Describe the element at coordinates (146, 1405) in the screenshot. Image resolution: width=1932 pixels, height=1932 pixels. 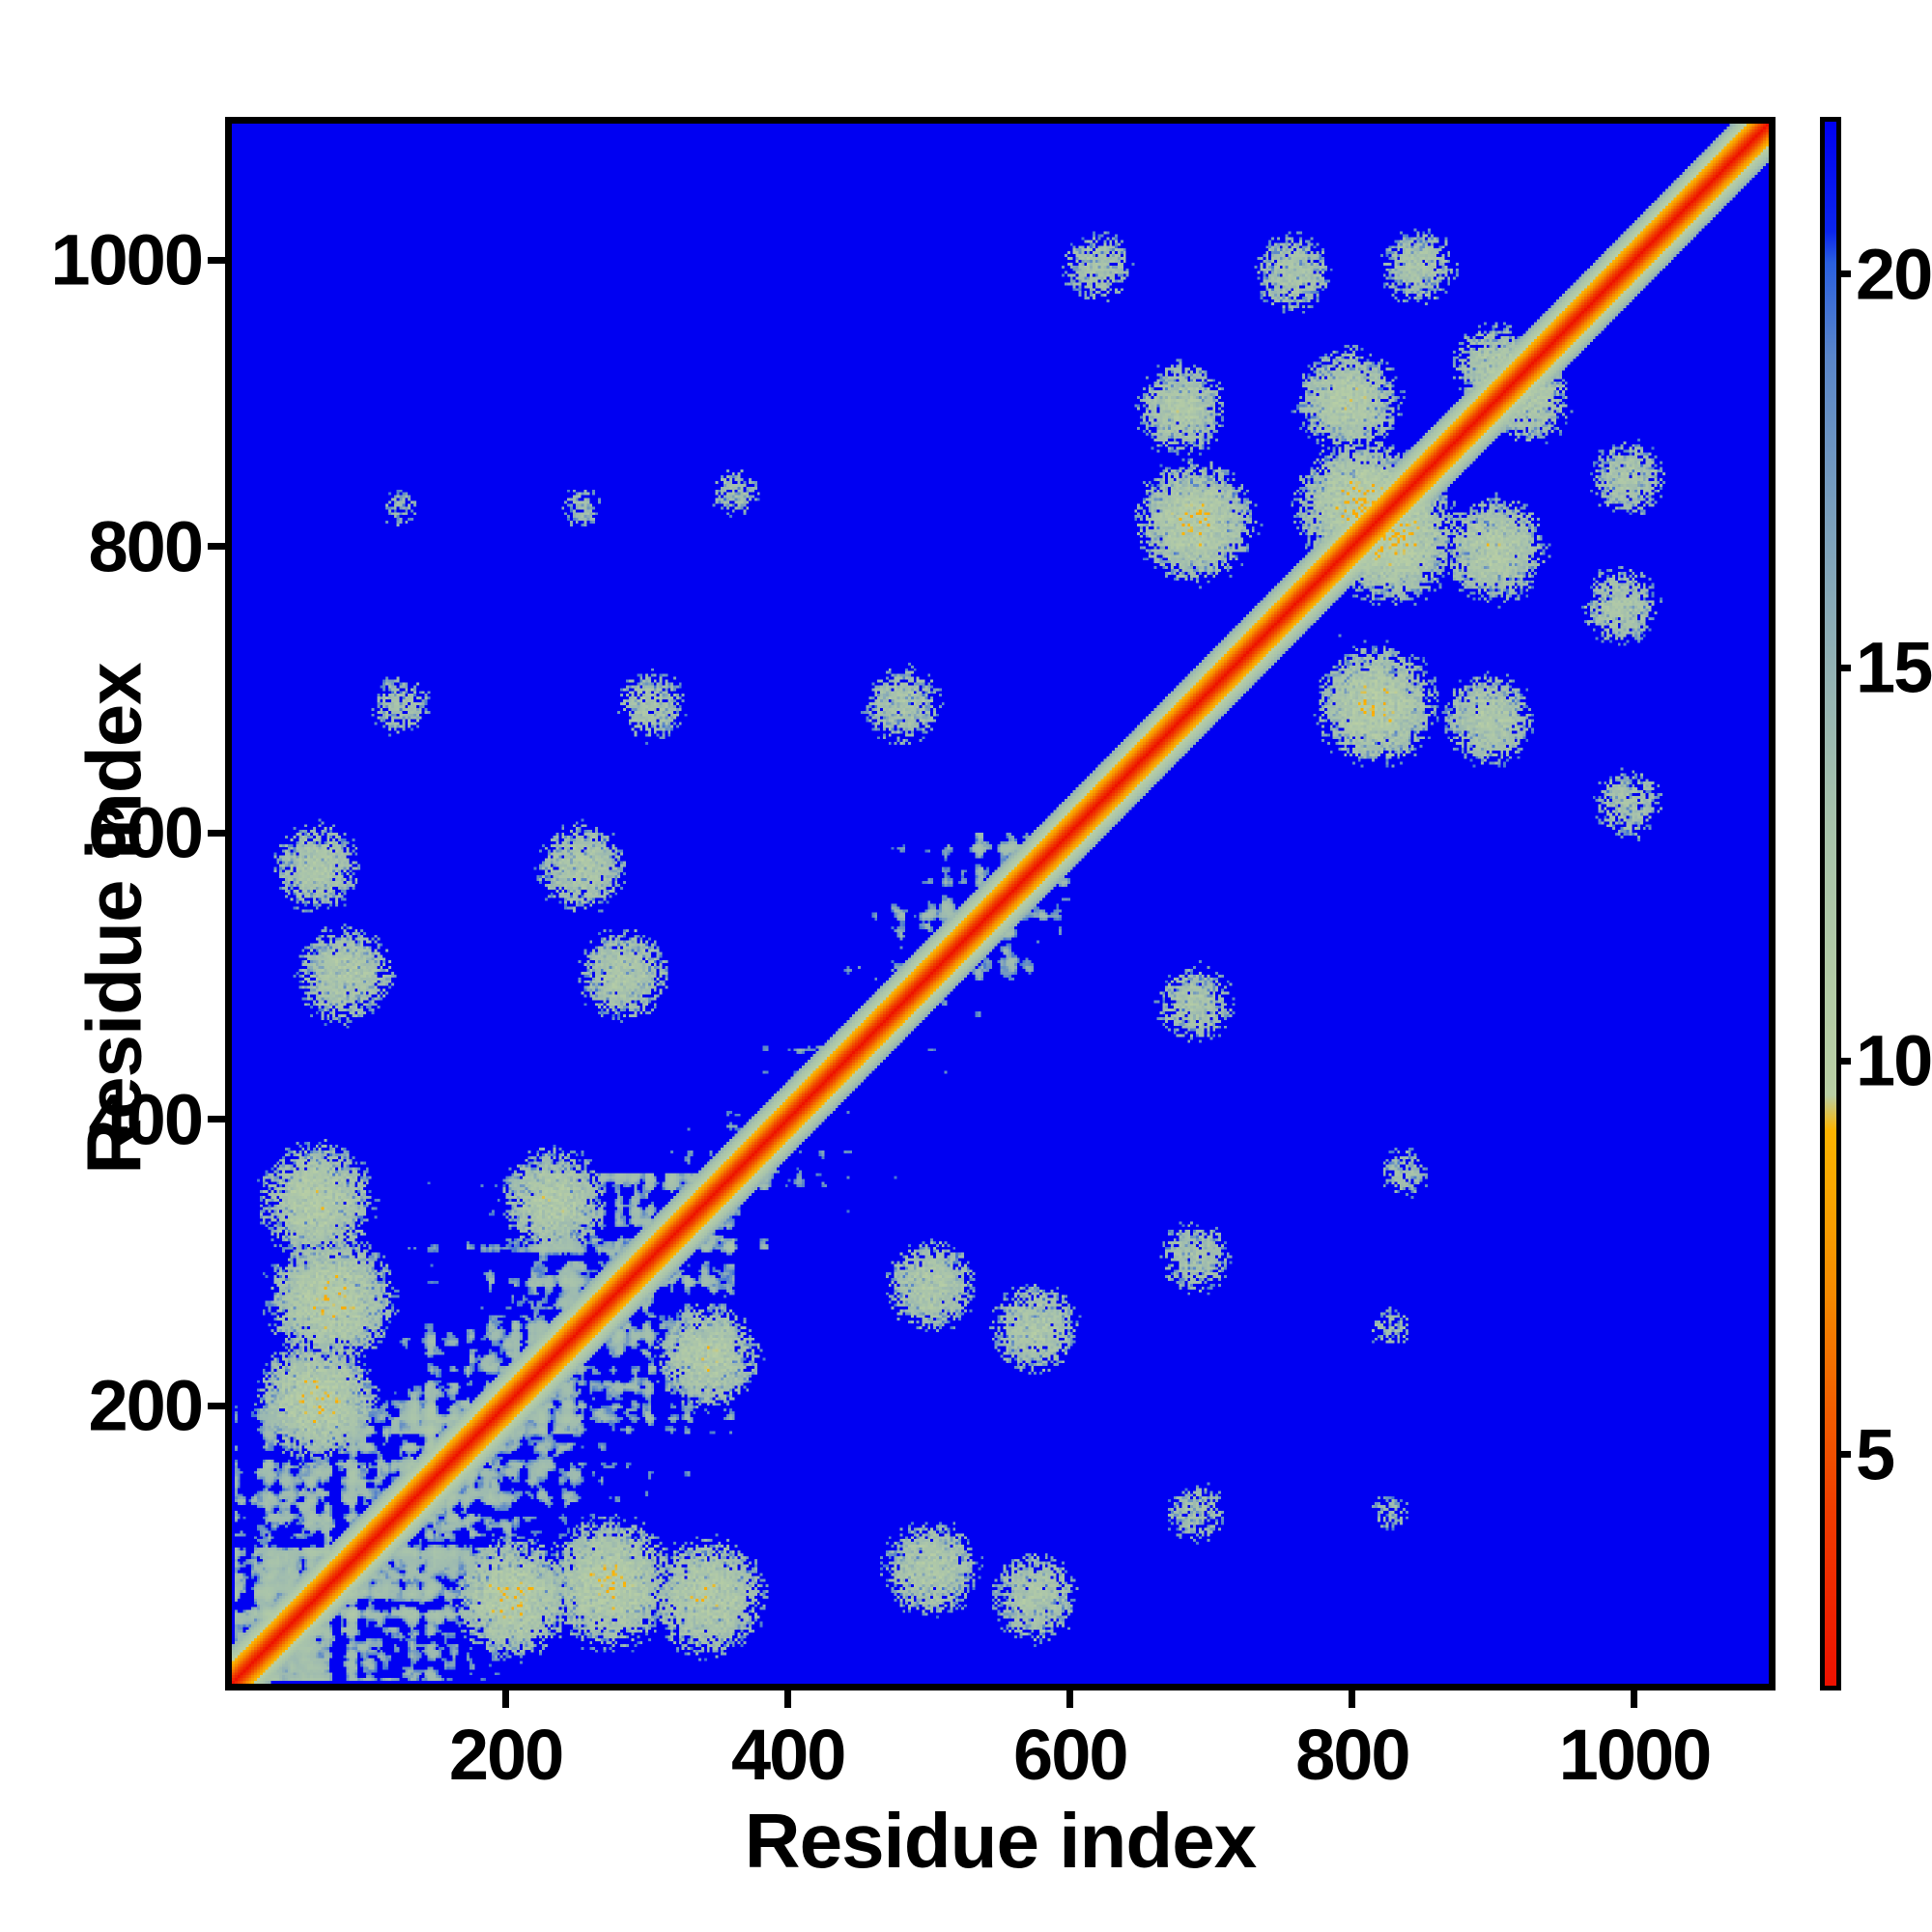
I see `y-tick-label: 200` at that location.